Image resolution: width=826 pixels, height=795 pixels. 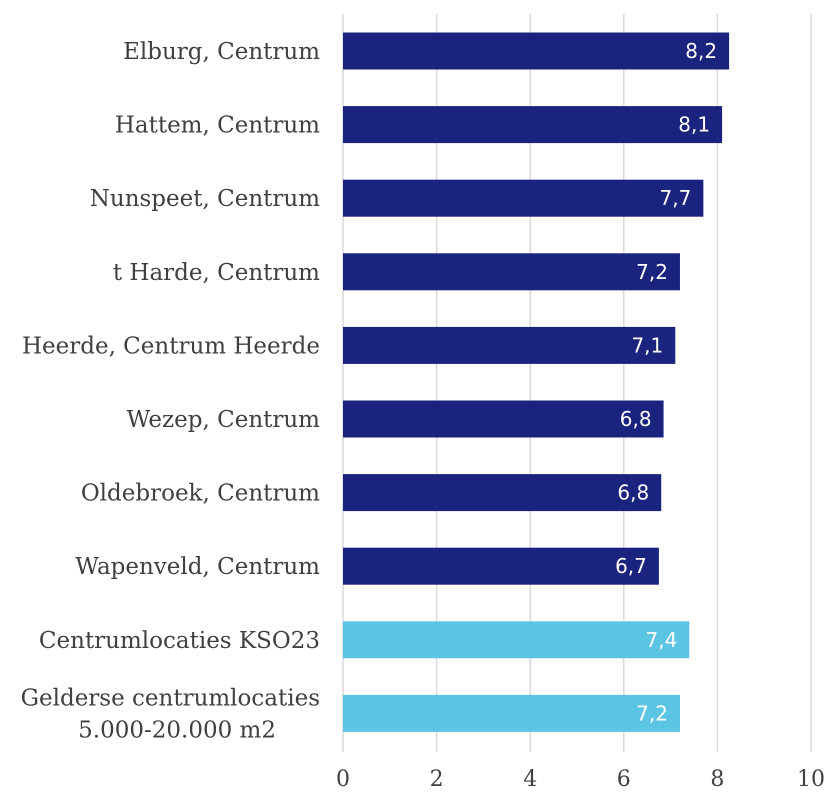 I want to click on category-label: Wezep, Centrum, so click(x=224, y=420).